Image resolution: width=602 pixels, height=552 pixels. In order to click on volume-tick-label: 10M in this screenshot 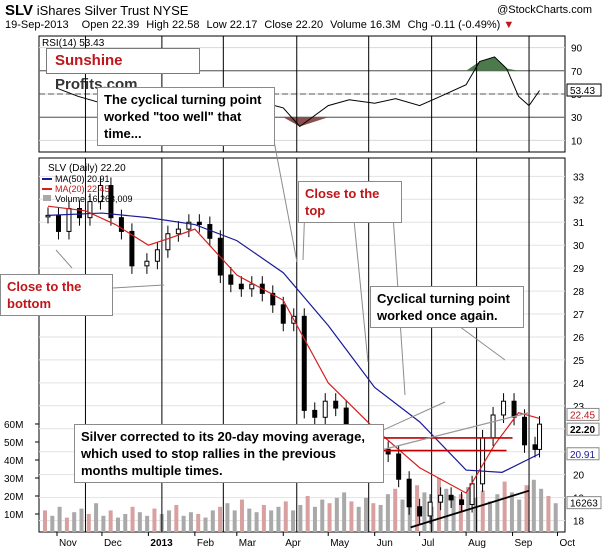, I will do `click(13, 515)`.